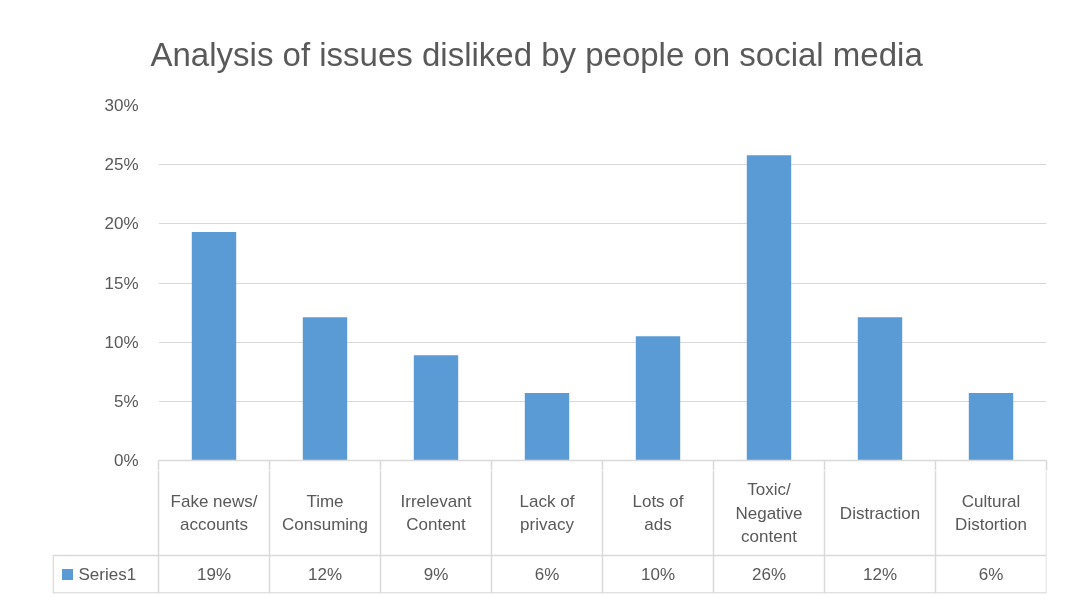 The image size is (1065, 602). What do you see at coordinates (214, 513) in the screenshot?
I see `x-tick-label: Fake news/ accounts` at bounding box center [214, 513].